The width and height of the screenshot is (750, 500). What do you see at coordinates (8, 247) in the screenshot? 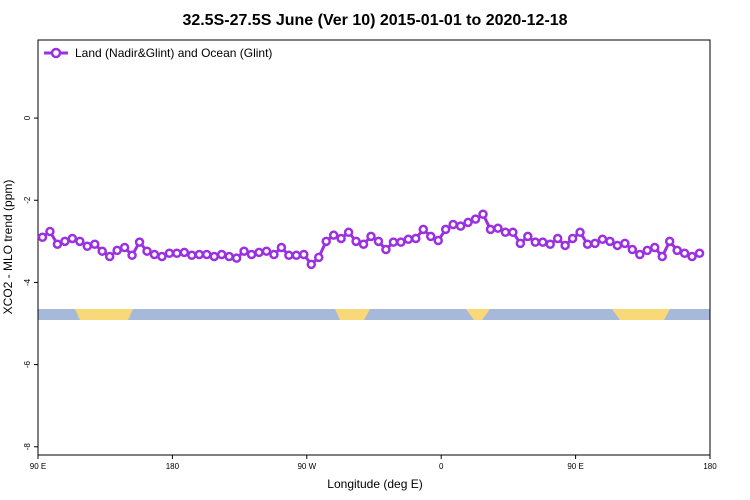
I see `y-axis-label: XCO2 - MLO trend (ppm)` at bounding box center [8, 247].